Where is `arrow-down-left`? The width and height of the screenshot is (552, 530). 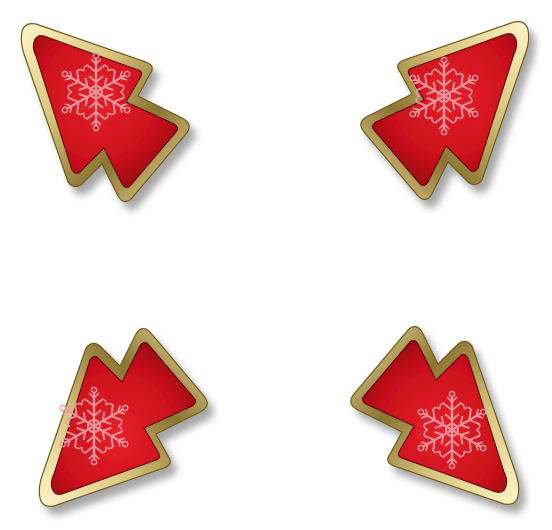
arrow-down-left is located at coordinates (123, 417).